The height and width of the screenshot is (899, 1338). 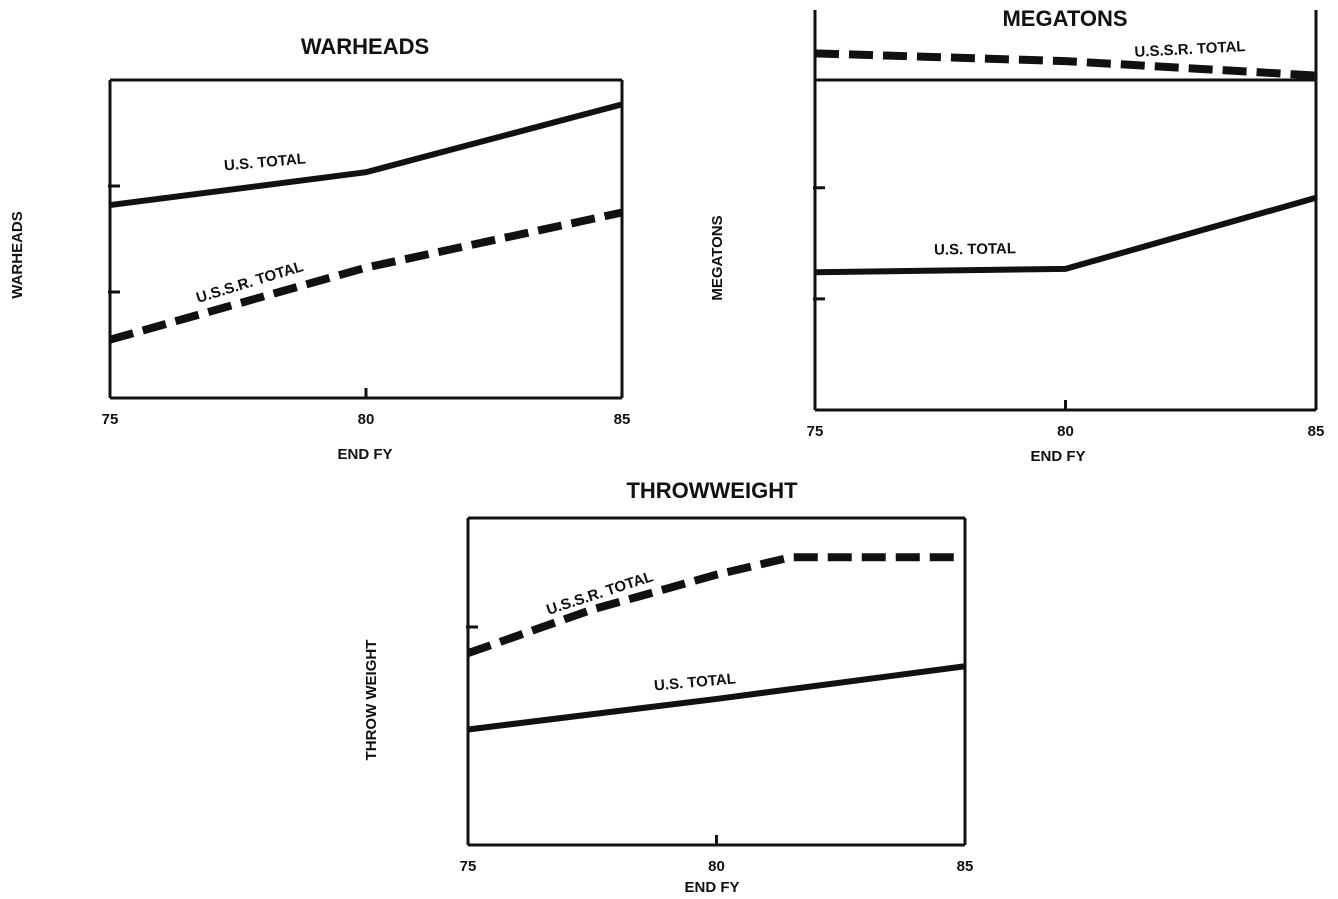 What do you see at coordinates (1190, 49) in the screenshot?
I see `series-label: U.S.S.R. TOTAL` at bounding box center [1190, 49].